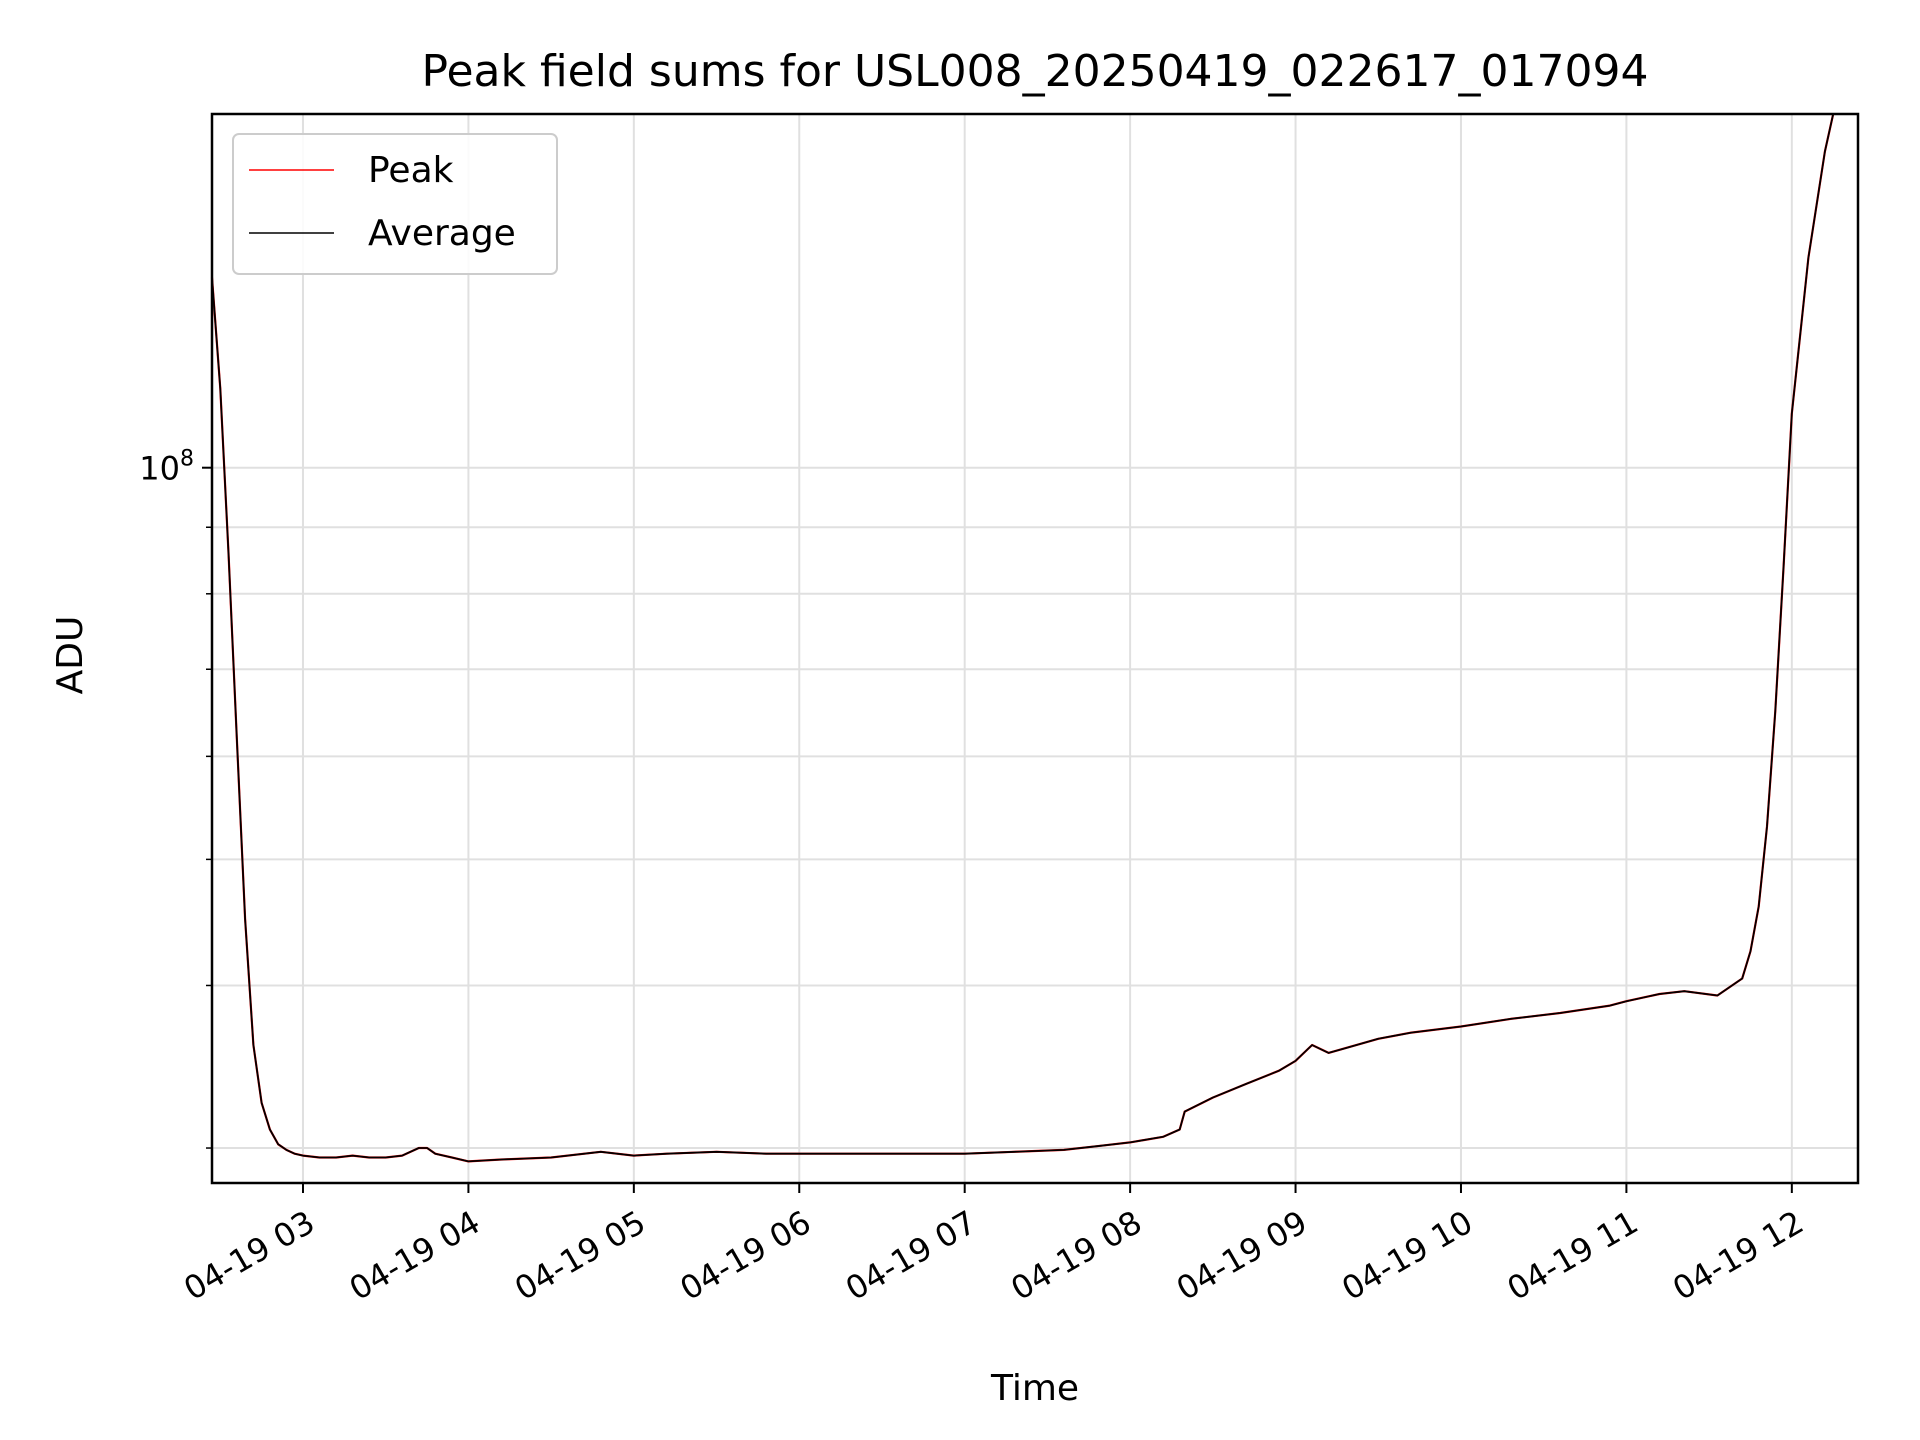 This screenshot has width=1920, height=1440. Describe the element at coordinates (166, 467) in the screenshot. I see `y-tick-label: 108` at that location.